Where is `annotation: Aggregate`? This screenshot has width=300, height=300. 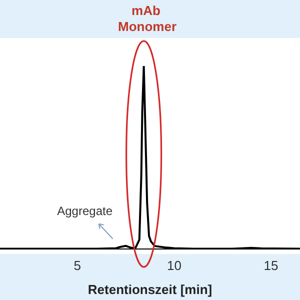
annotation: Aggregate is located at coordinates (85, 211).